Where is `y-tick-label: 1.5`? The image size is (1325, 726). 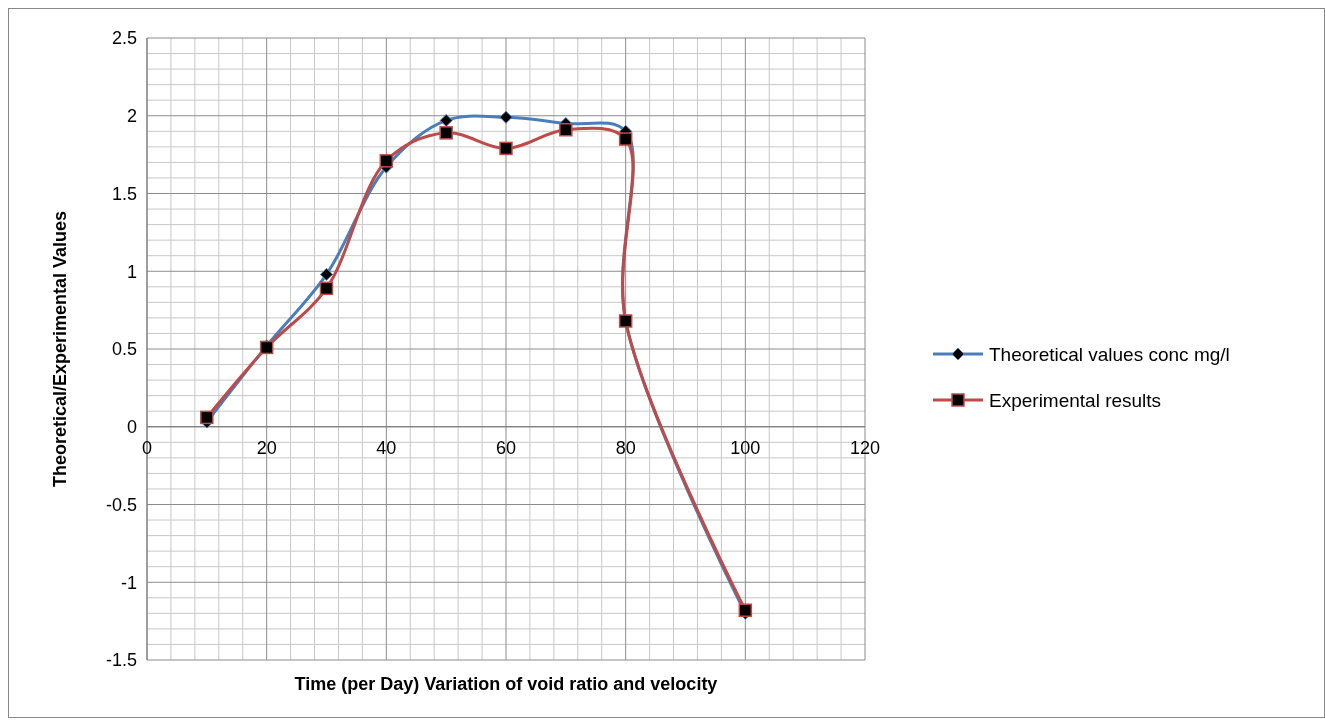 y-tick-label: 1.5 is located at coordinates (124, 193).